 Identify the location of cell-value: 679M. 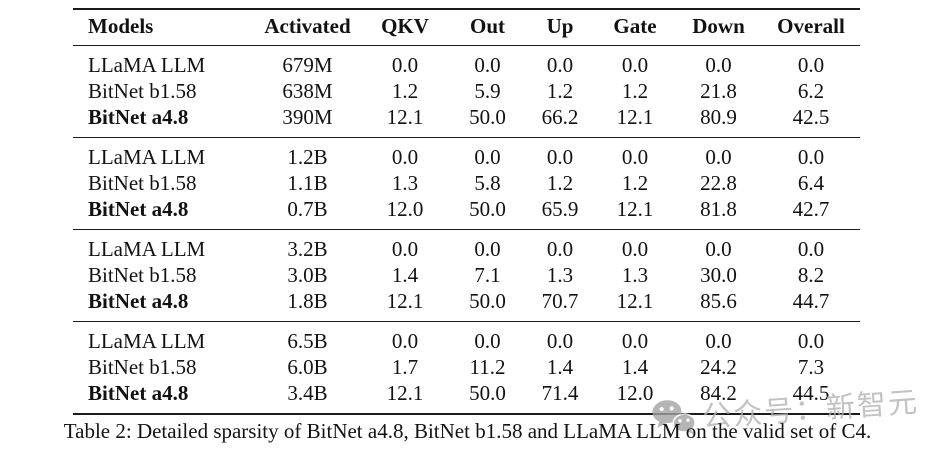
(307, 65).